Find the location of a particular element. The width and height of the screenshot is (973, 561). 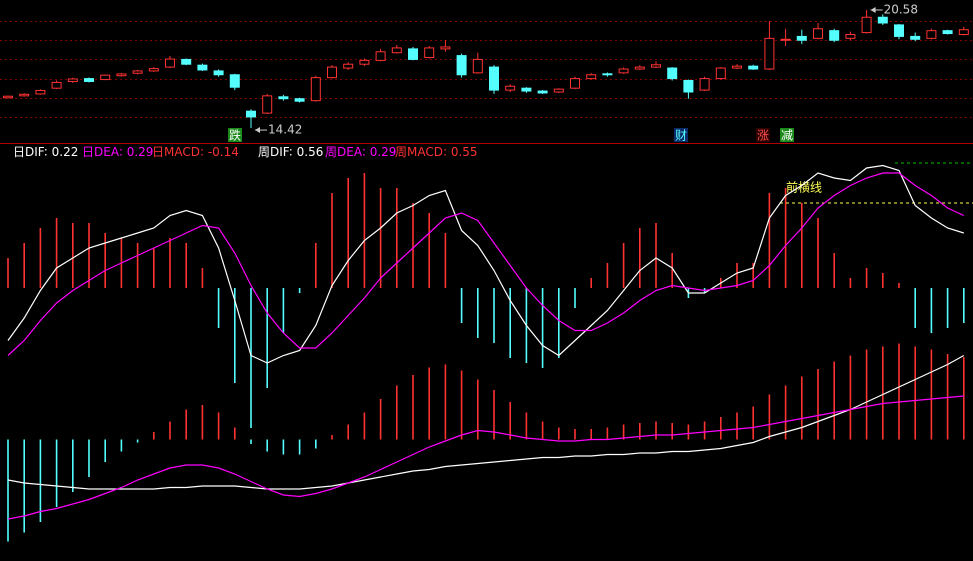

annotation: 涨 is located at coordinates (763, 135).